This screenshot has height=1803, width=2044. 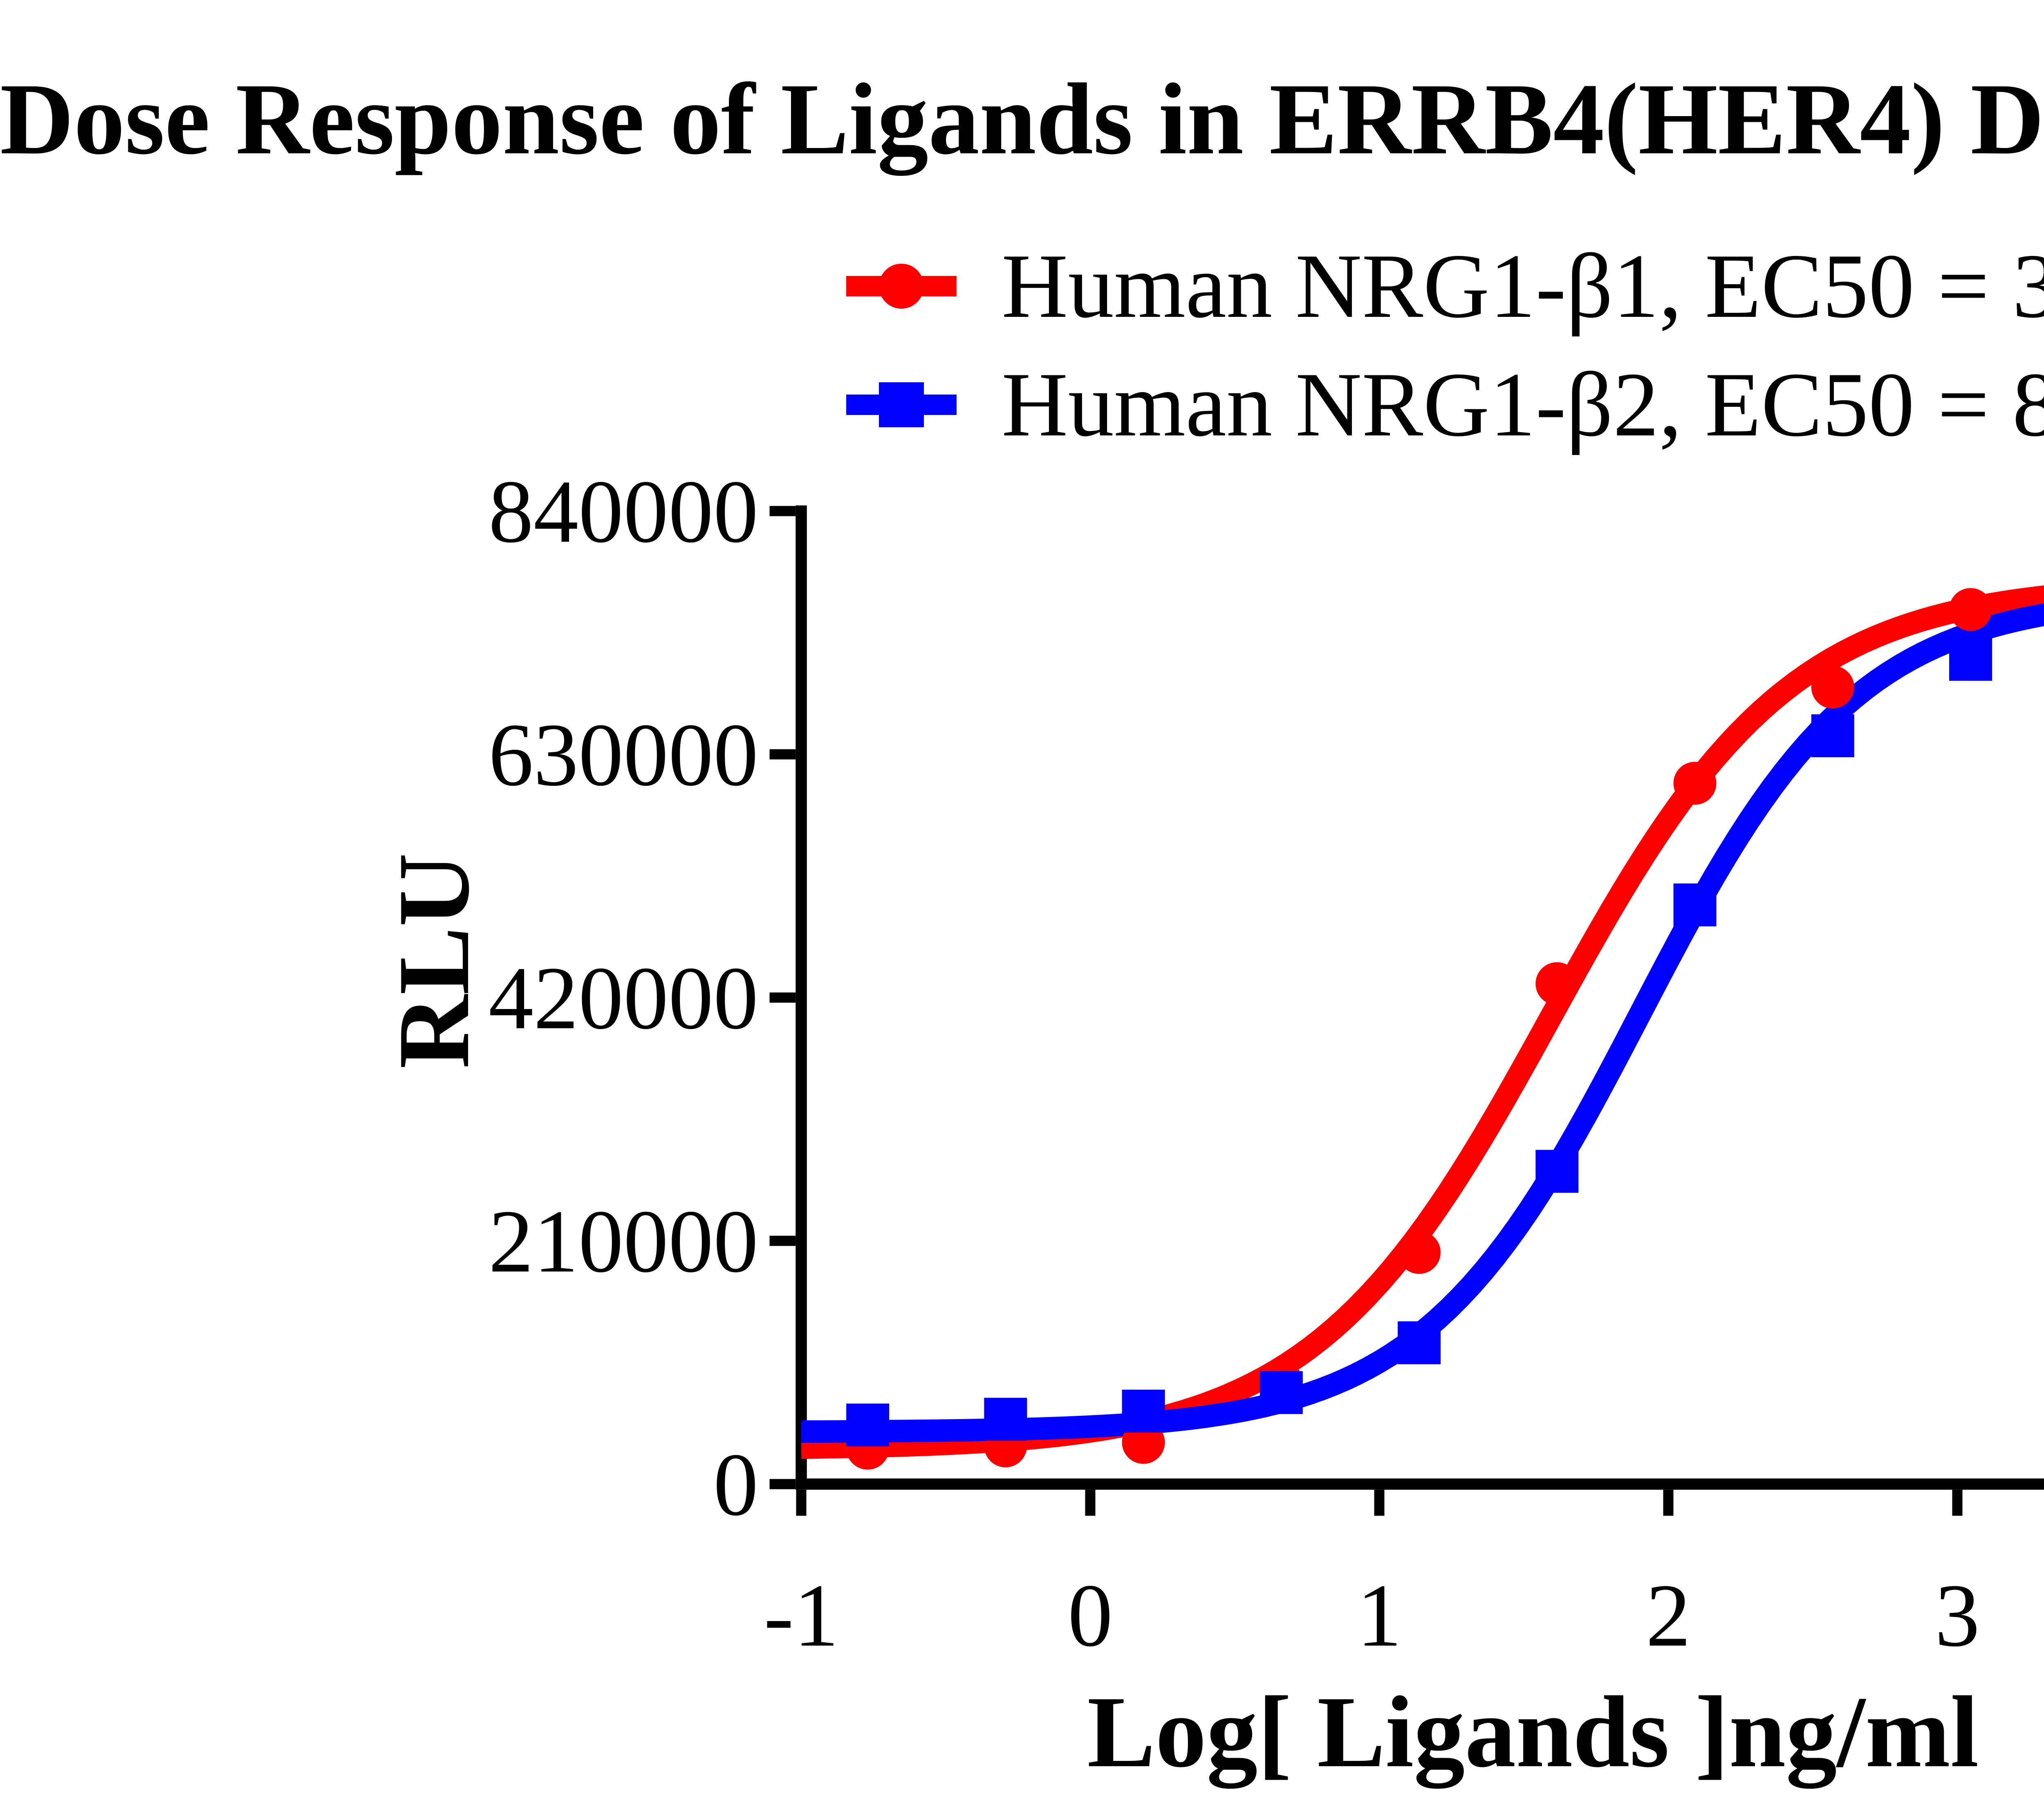 What do you see at coordinates (1523, 405) in the screenshot?
I see `legend-label: Human NRG1-β2, EC50 = 80.1 ng/ml` at bounding box center [1523, 405].